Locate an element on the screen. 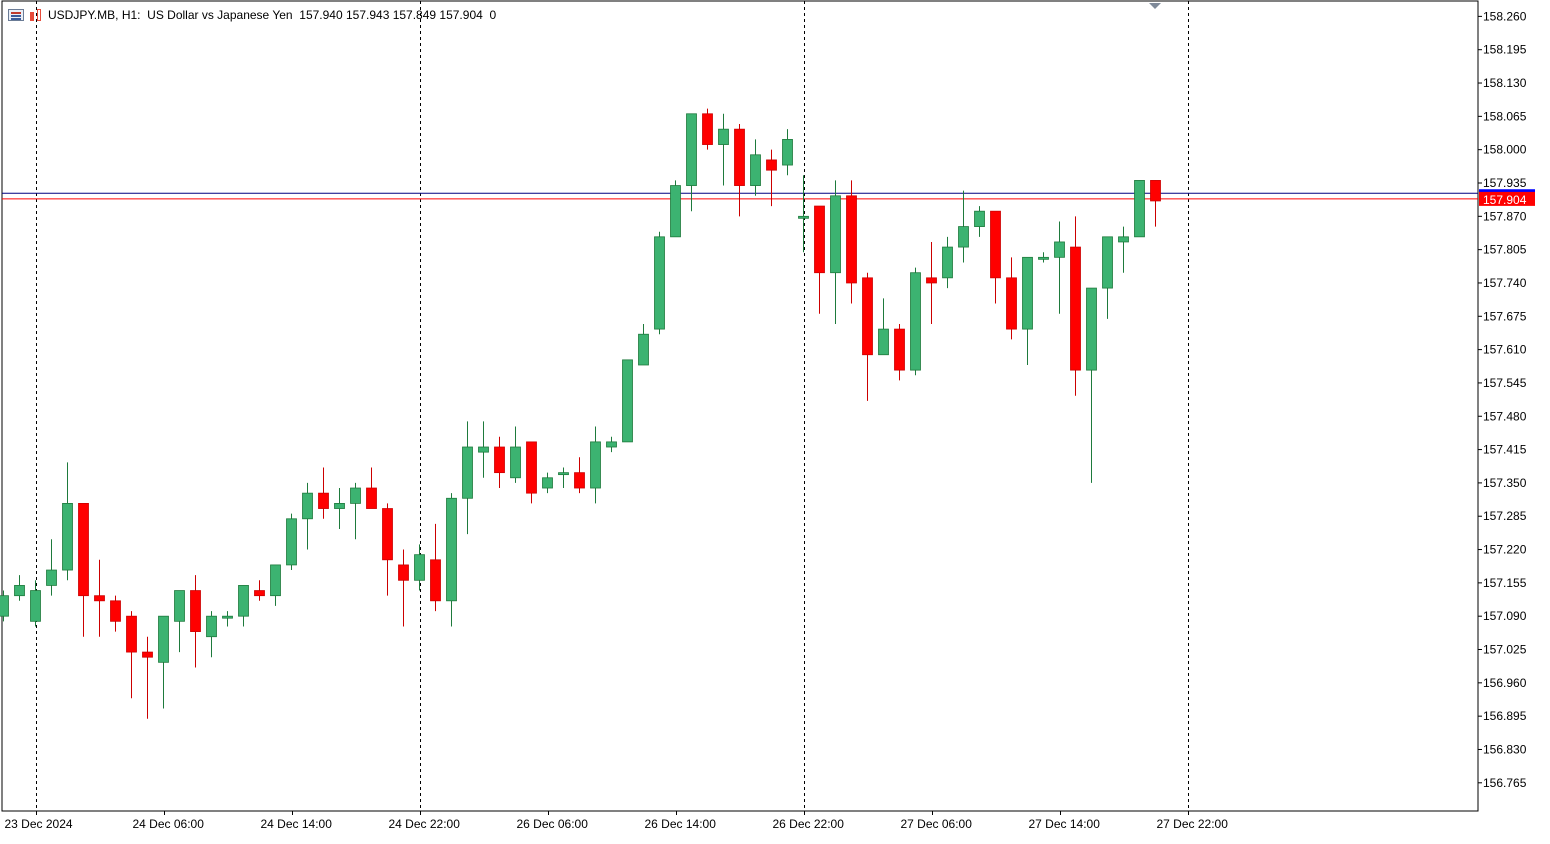 The height and width of the screenshot is (844, 1550). x-tick-label: 23 Dec 2024 is located at coordinates (39, 824).